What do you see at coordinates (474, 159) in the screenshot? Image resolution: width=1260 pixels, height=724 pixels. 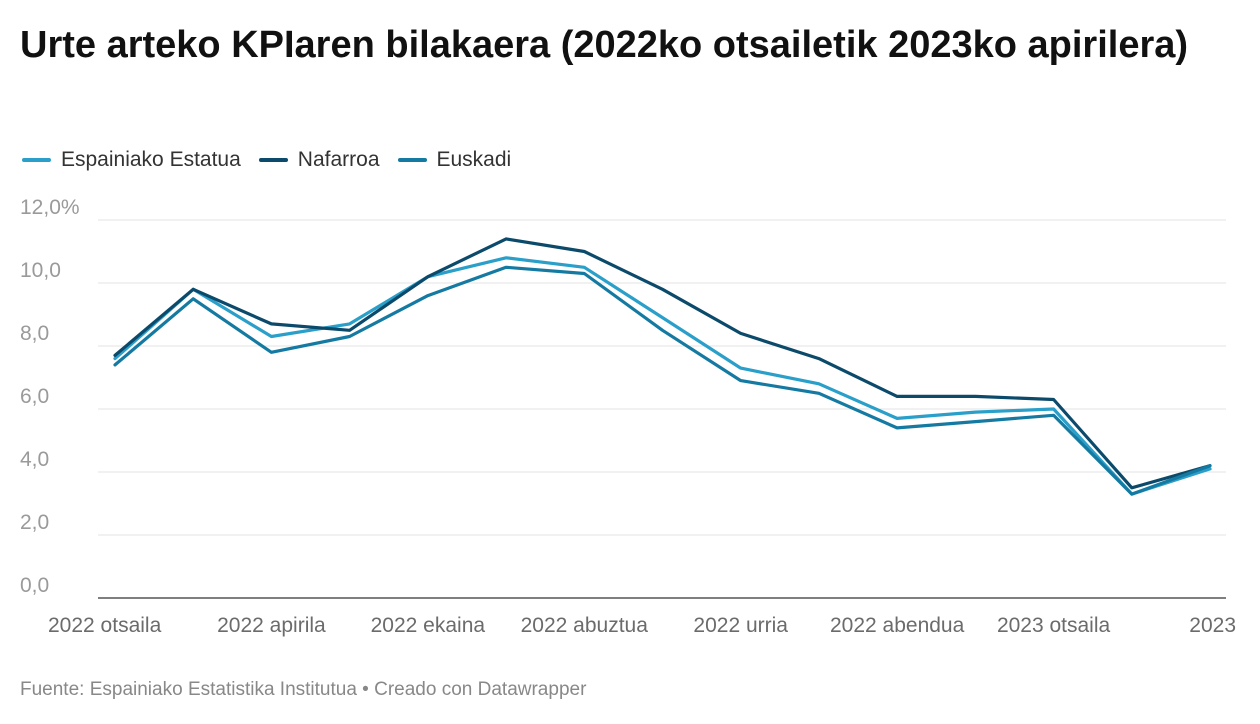 I see `legend-label-euskadi: Euskadi` at bounding box center [474, 159].